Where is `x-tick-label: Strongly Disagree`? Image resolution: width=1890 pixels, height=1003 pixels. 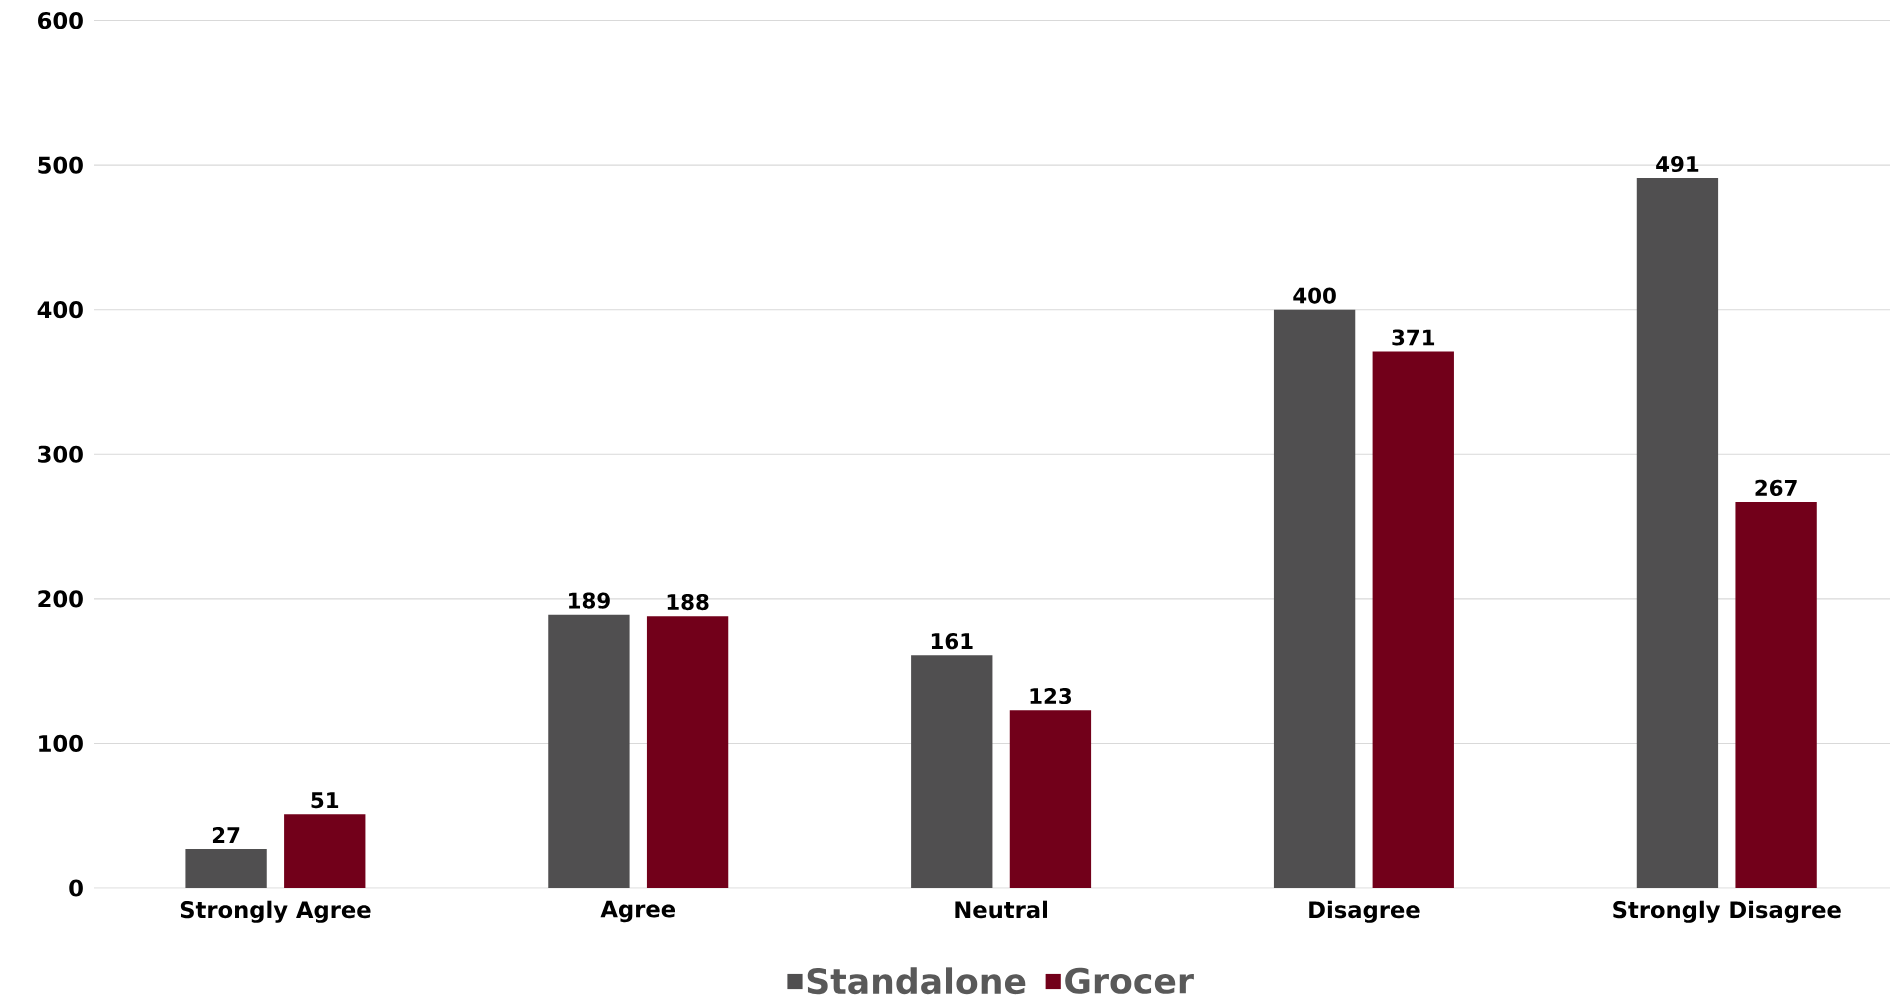
x-tick-label: Strongly Disagree is located at coordinates (1727, 911).